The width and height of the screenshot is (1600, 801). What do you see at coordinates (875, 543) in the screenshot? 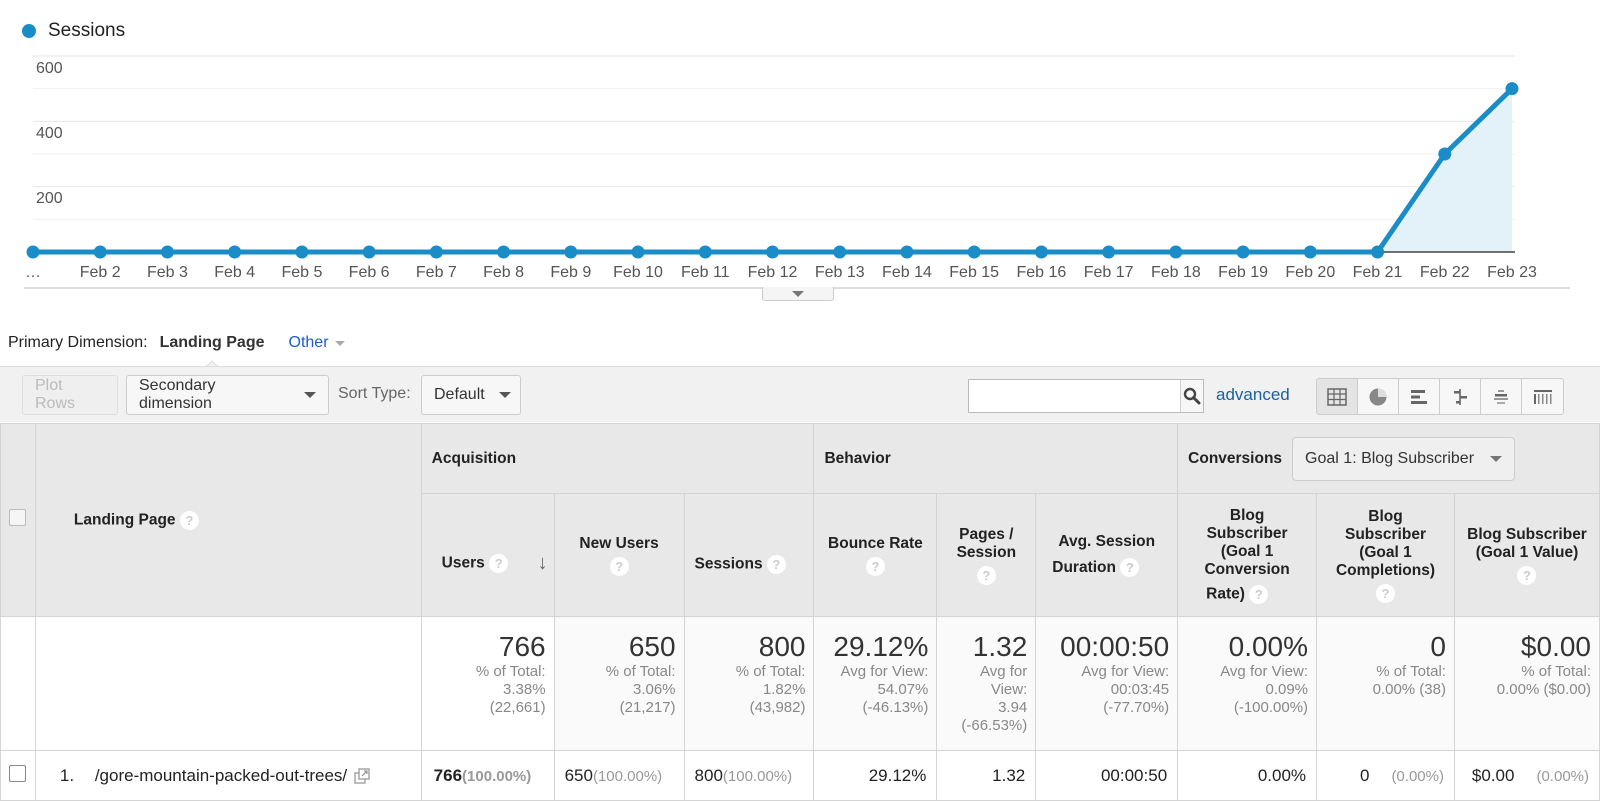
I see `col-bounce-rate-label: Bounce Rate` at bounding box center [875, 543].